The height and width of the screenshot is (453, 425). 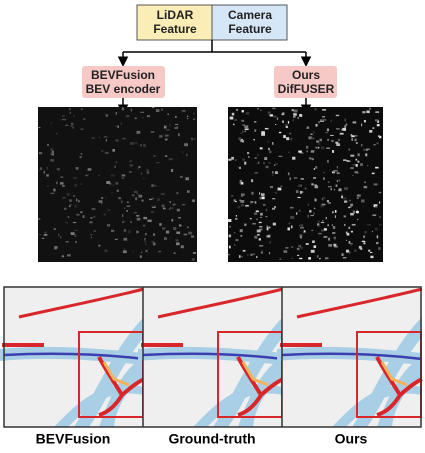 What do you see at coordinates (73, 439) in the screenshot?
I see `panel-caption: BEVFusion` at bounding box center [73, 439].